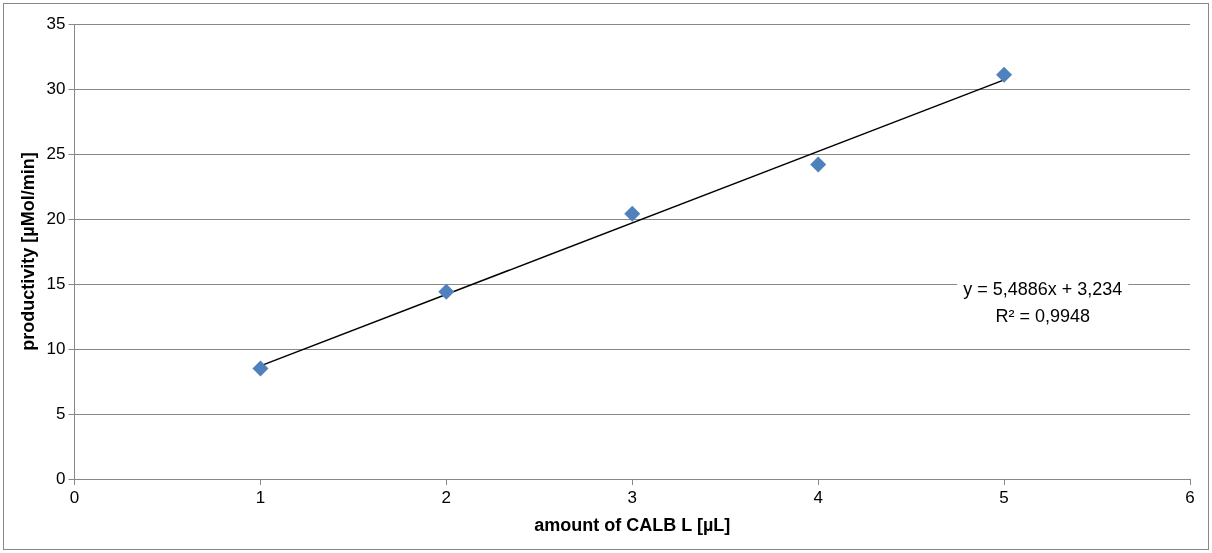  Describe the element at coordinates (56, 218) in the screenshot. I see `y-tick-label: 20` at that location.